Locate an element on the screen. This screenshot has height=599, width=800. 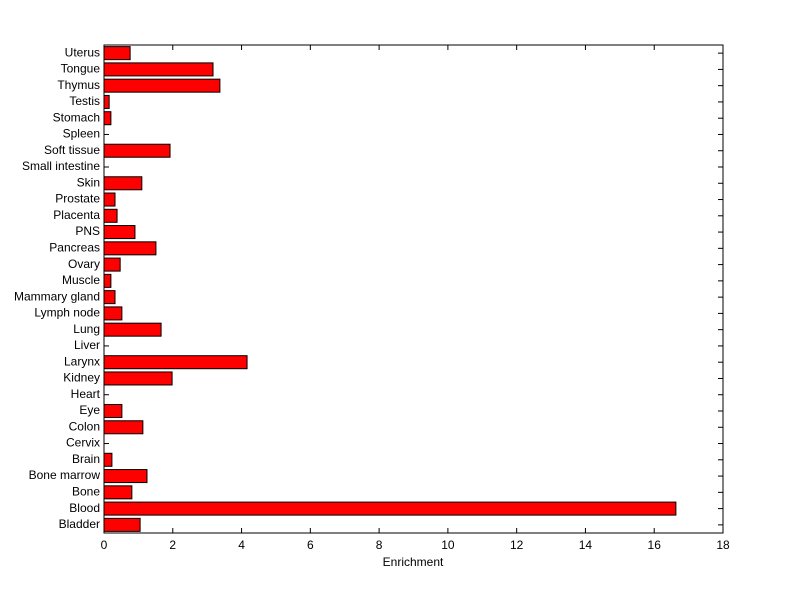
y-tick-label: Blood is located at coordinates (84, 508).